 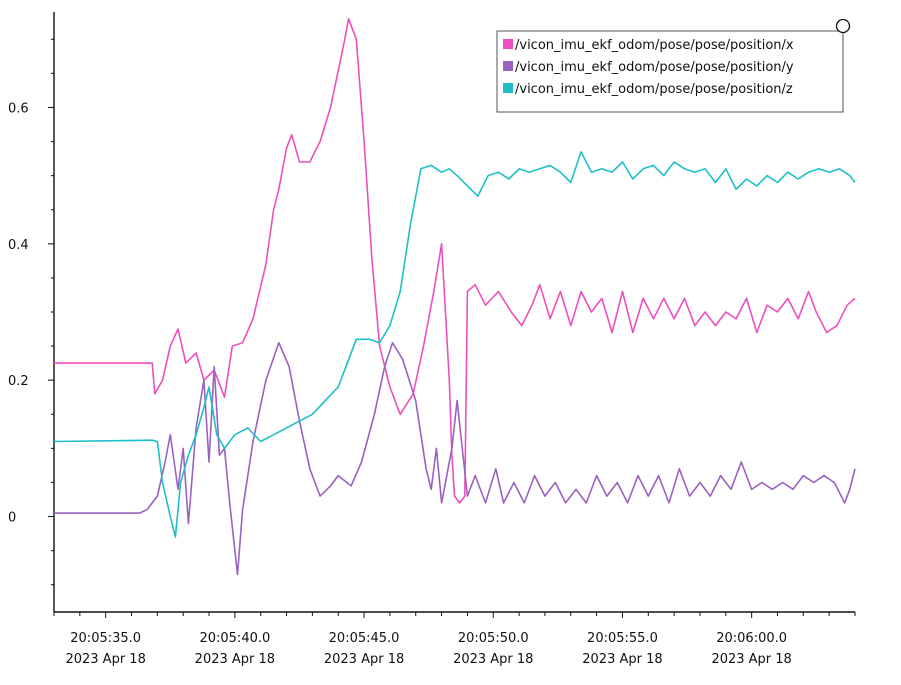 I want to click on x-tick-time-label: 20:06:00.0, so click(x=751, y=638).